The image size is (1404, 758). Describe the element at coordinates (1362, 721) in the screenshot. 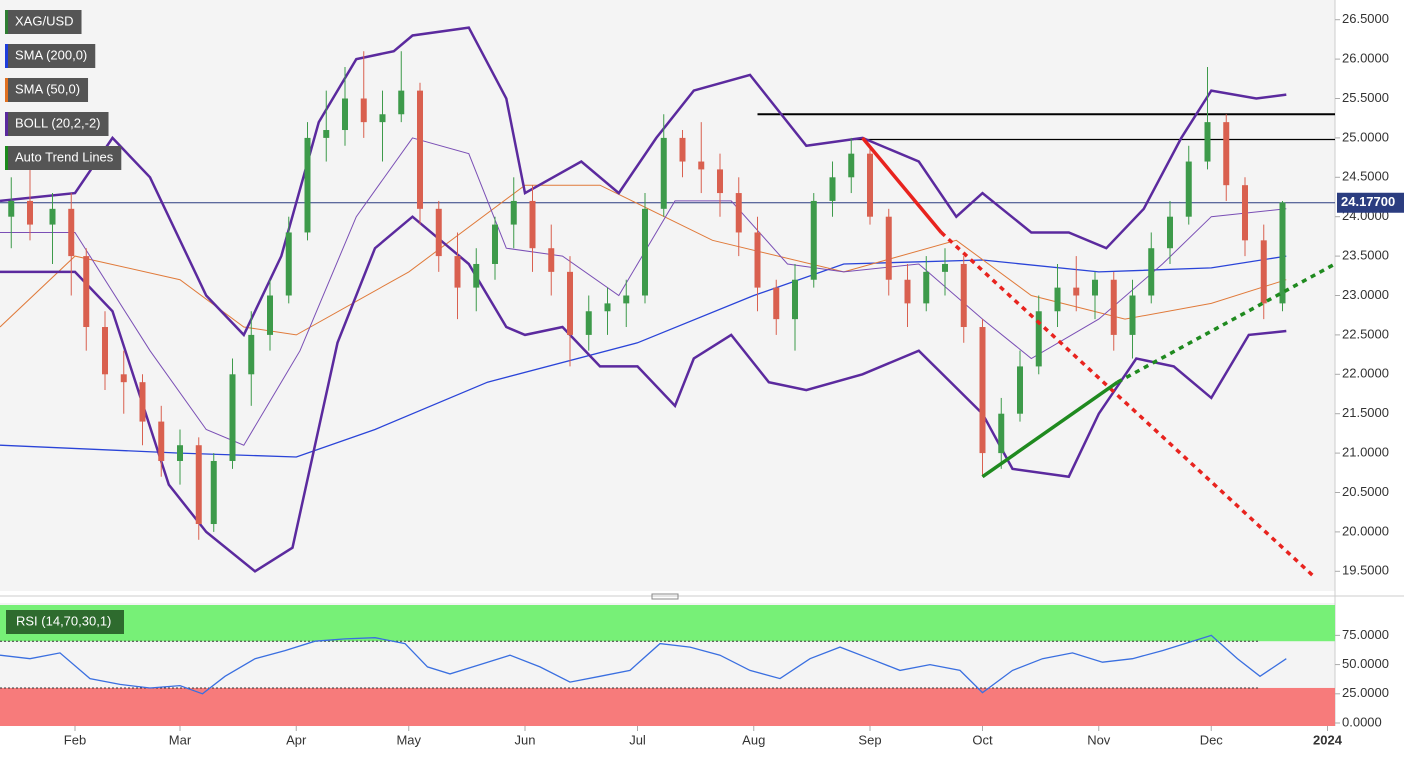

I see `rsi-tick-label: 0.0000` at that location.